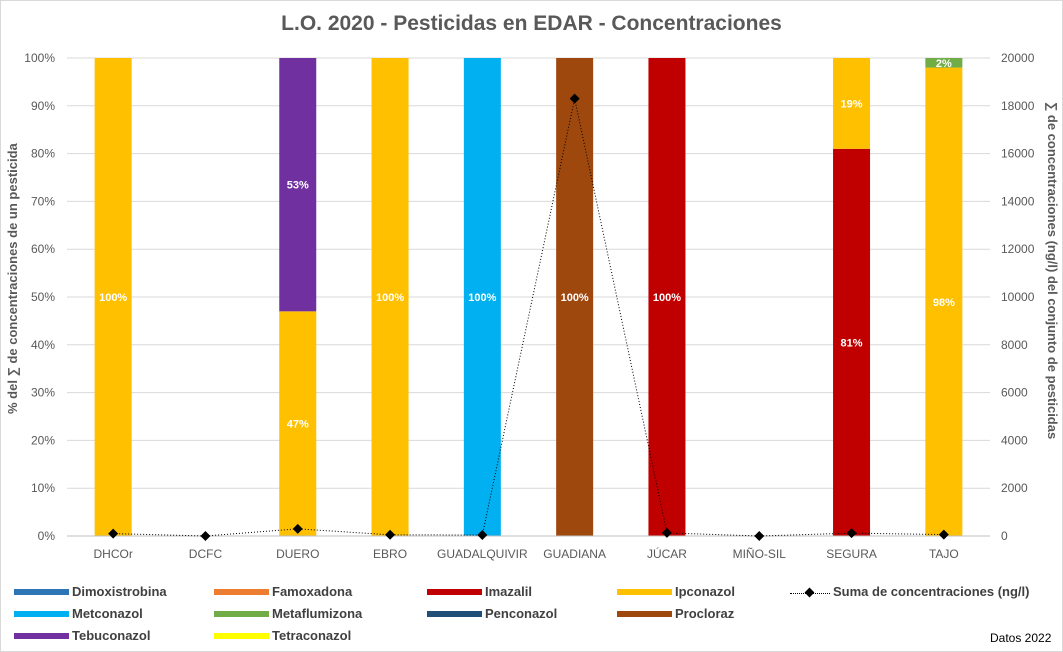 The height and width of the screenshot is (652, 1063). What do you see at coordinates (1021, 638) in the screenshot?
I see `footnote: Datos 2022` at bounding box center [1021, 638].